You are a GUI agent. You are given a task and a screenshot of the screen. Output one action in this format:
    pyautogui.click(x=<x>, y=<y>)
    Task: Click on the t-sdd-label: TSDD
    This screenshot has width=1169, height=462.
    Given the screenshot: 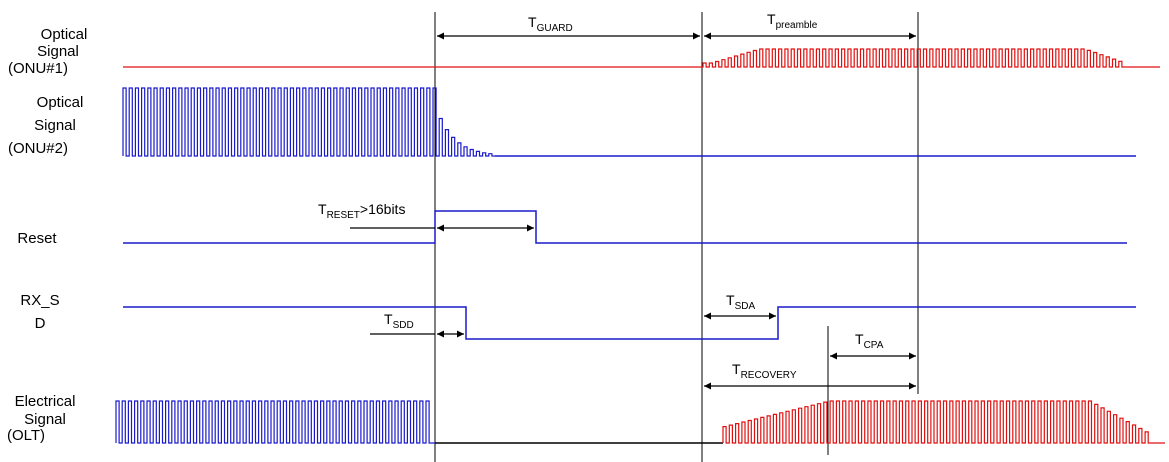 What is the action you would take?
    pyautogui.click(x=399, y=321)
    